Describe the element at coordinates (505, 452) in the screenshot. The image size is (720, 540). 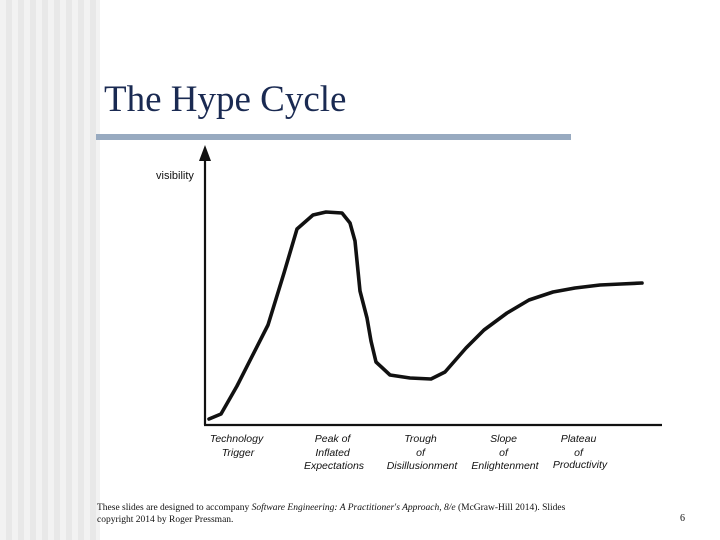
I see `phase-label-slope-of-enlightenment: Slope of Enlightenment` at that location.